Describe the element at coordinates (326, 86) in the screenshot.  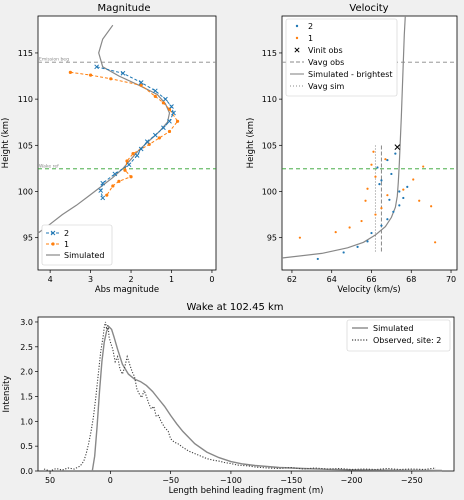
I see `legend-entry: Vavg sim` at that location.